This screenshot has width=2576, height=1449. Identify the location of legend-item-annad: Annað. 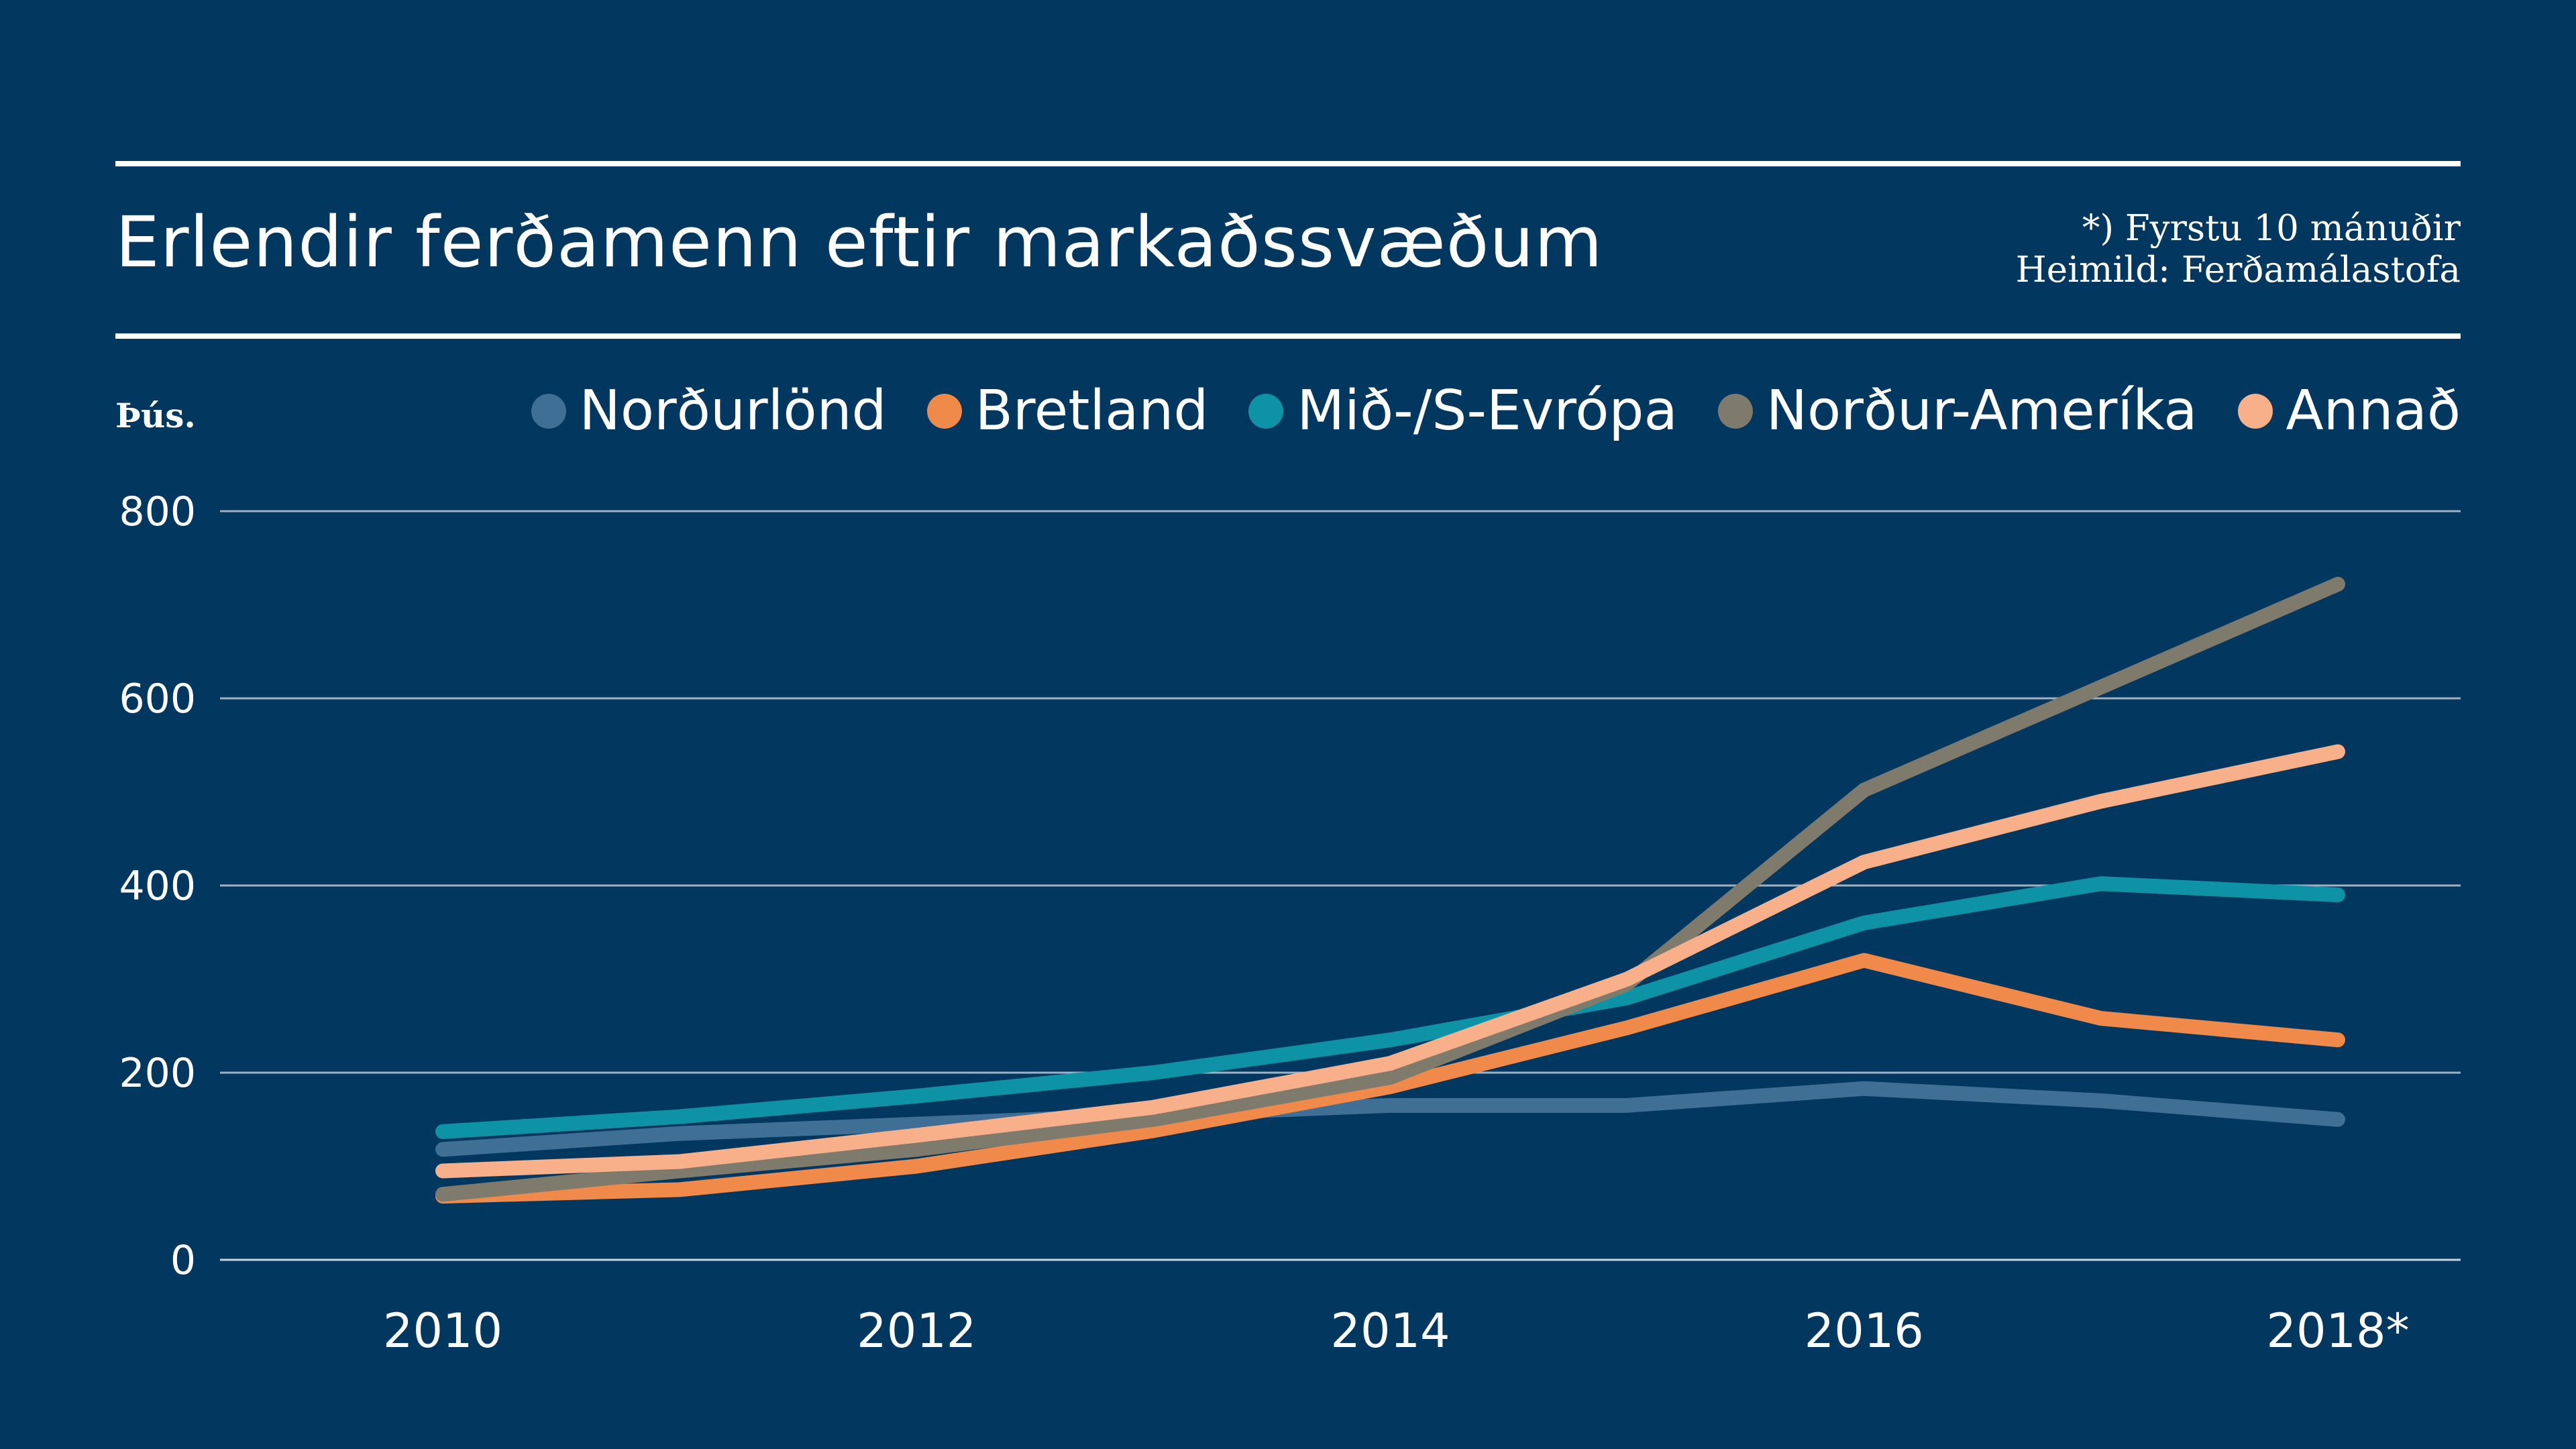
(2349, 411).